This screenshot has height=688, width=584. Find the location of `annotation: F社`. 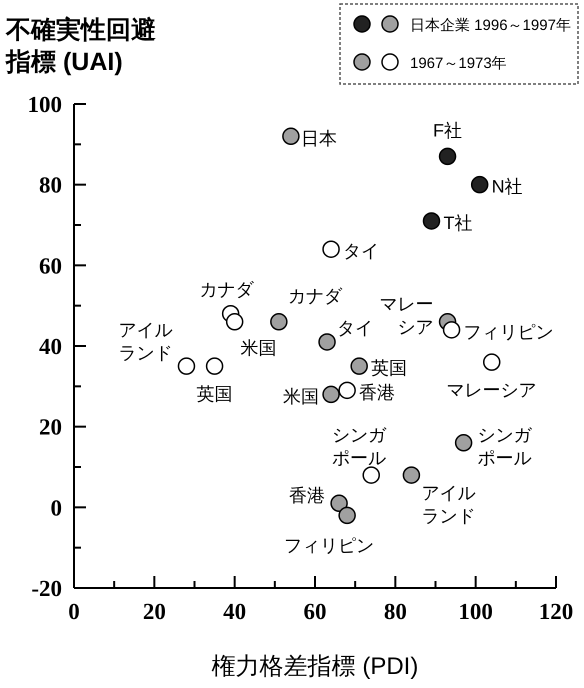

annotation: F社 is located at coordinates (447, 130).